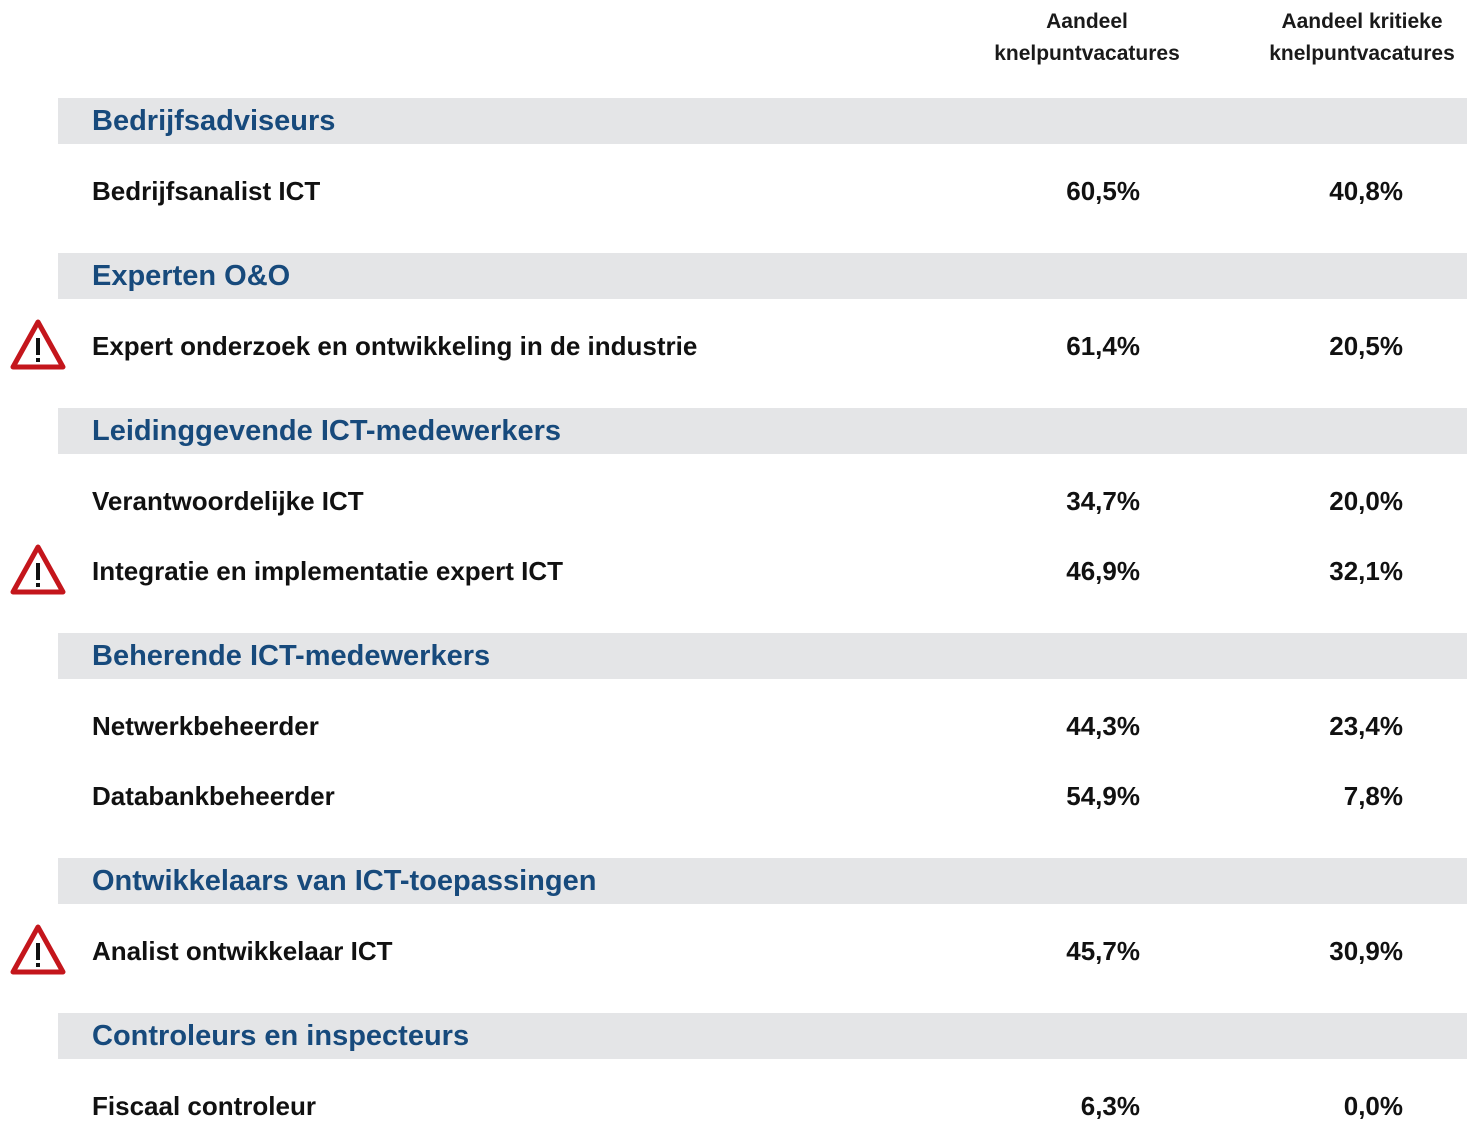 This screenshot has width=1467, height=1126. I want to click on cell-value: 30,9%, so click(1366, 951).